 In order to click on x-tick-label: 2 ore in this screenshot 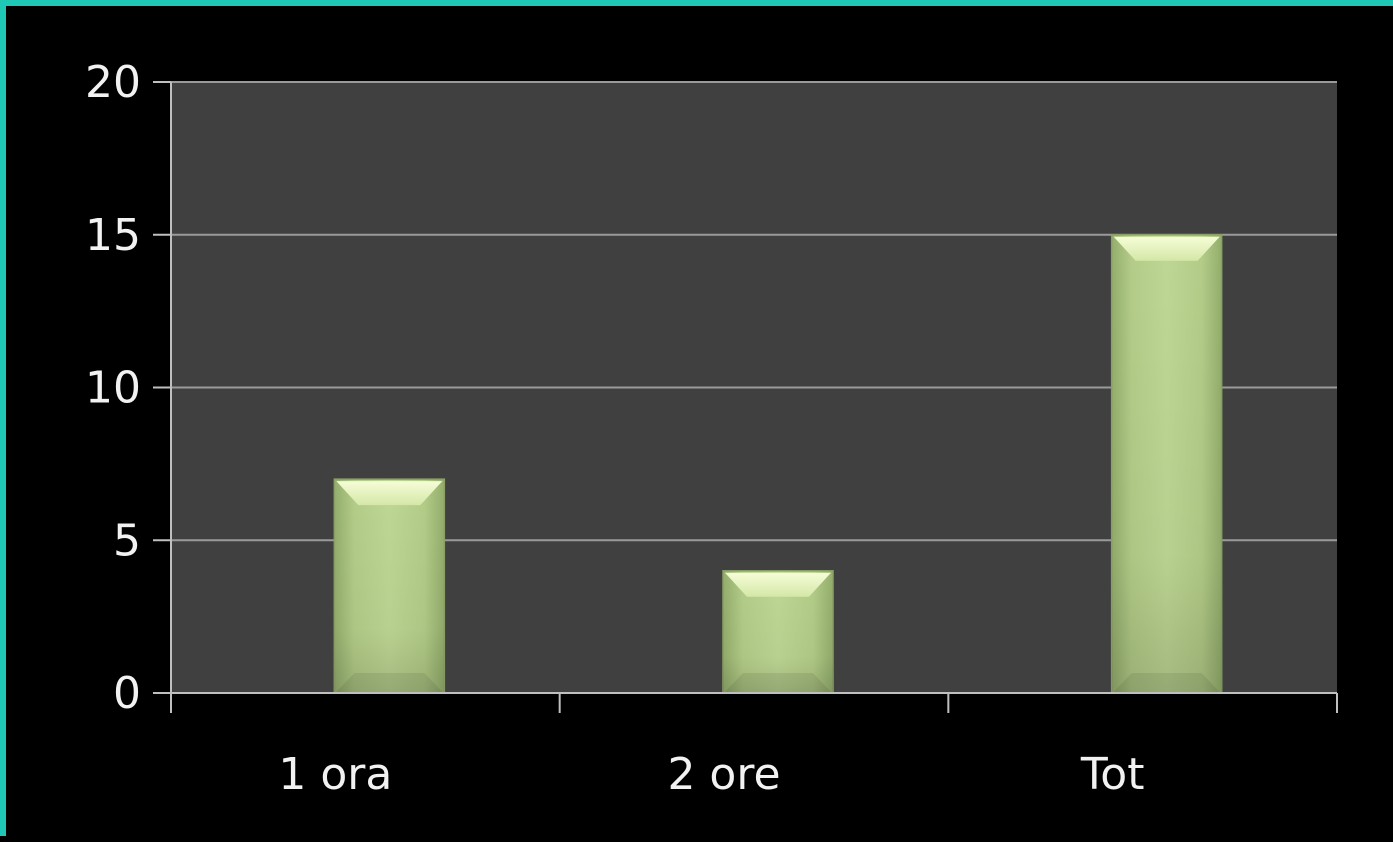, I will do `click(723, 774)`.